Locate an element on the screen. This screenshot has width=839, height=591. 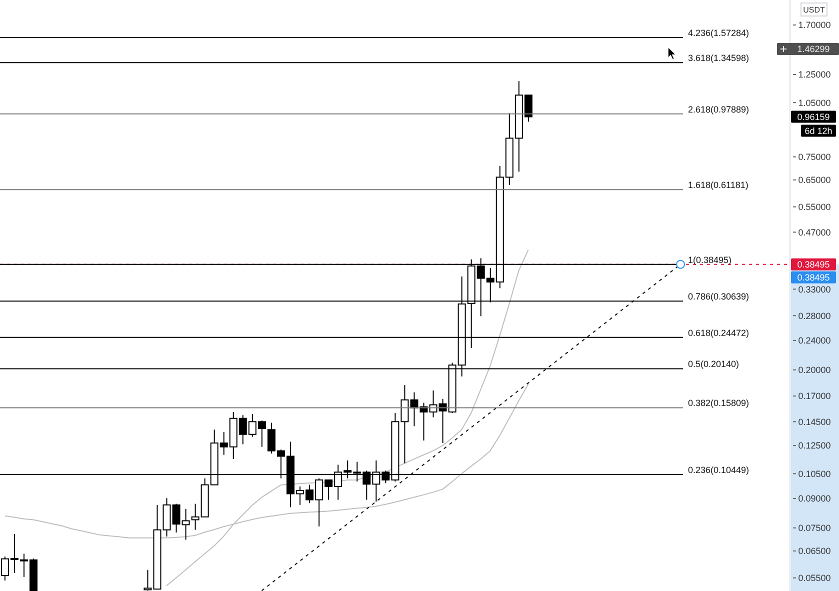
y-axis-title: USDT is located at coordinates (814, 9).